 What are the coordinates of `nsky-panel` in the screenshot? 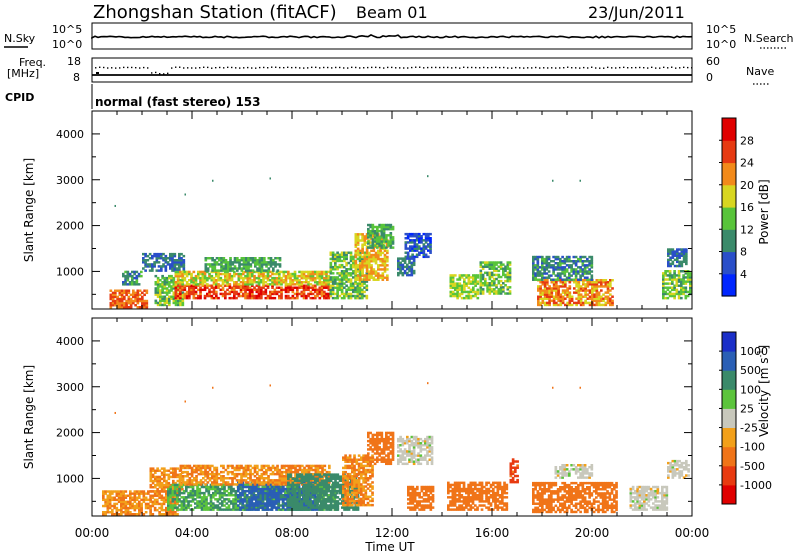 It's located at (392, 36).